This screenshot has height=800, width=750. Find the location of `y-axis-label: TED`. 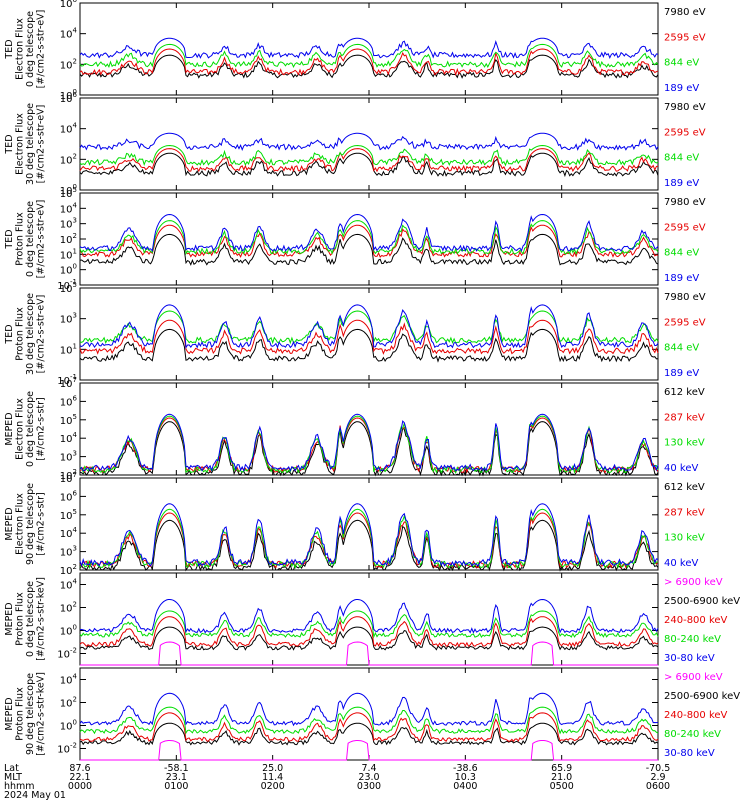

y-axis-label: TED is located at coordinates (9, 144).